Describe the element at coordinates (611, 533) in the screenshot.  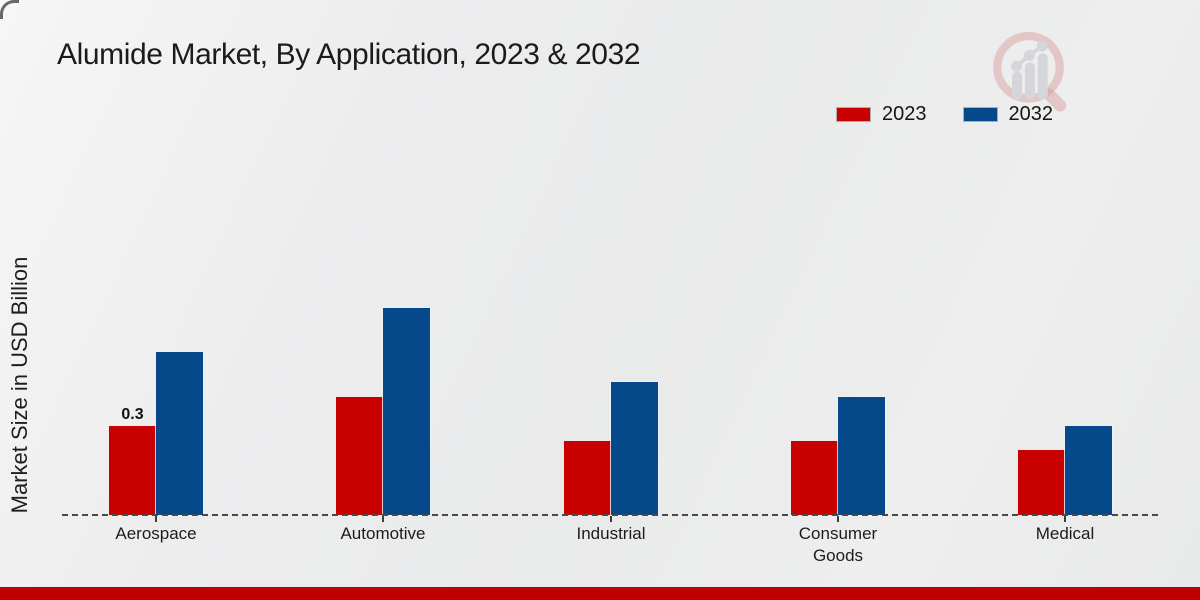
I see `category-label-industrial: Industrial` at that location.